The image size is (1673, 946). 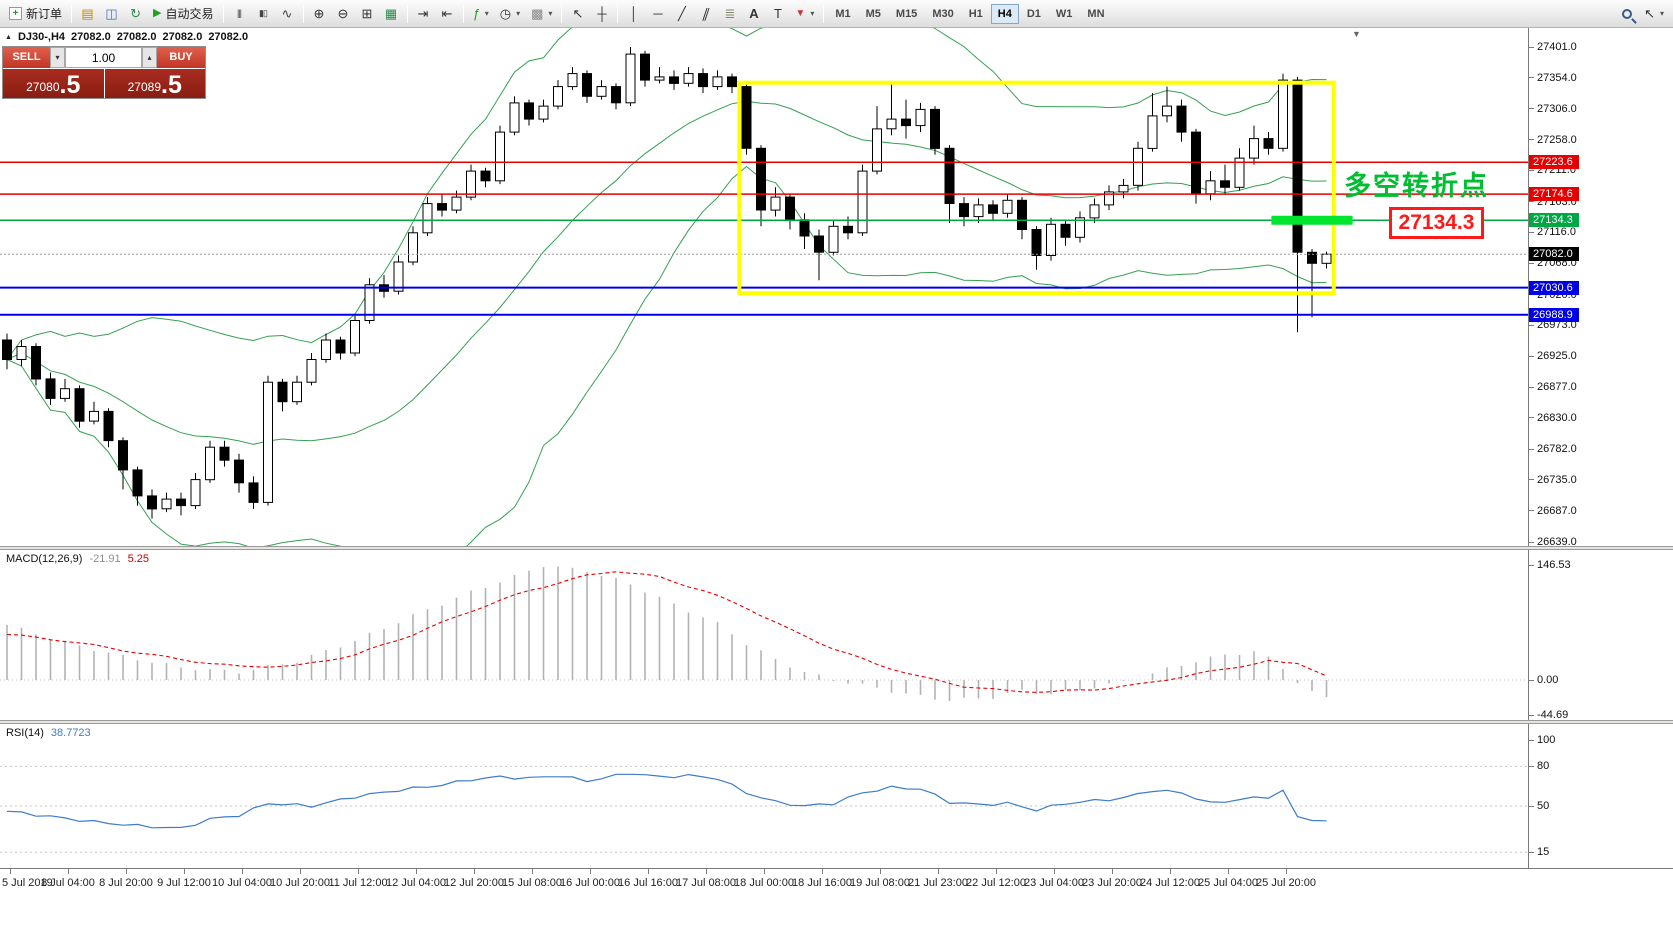 I want to click on rsi-line, so click(x=666, y=801).